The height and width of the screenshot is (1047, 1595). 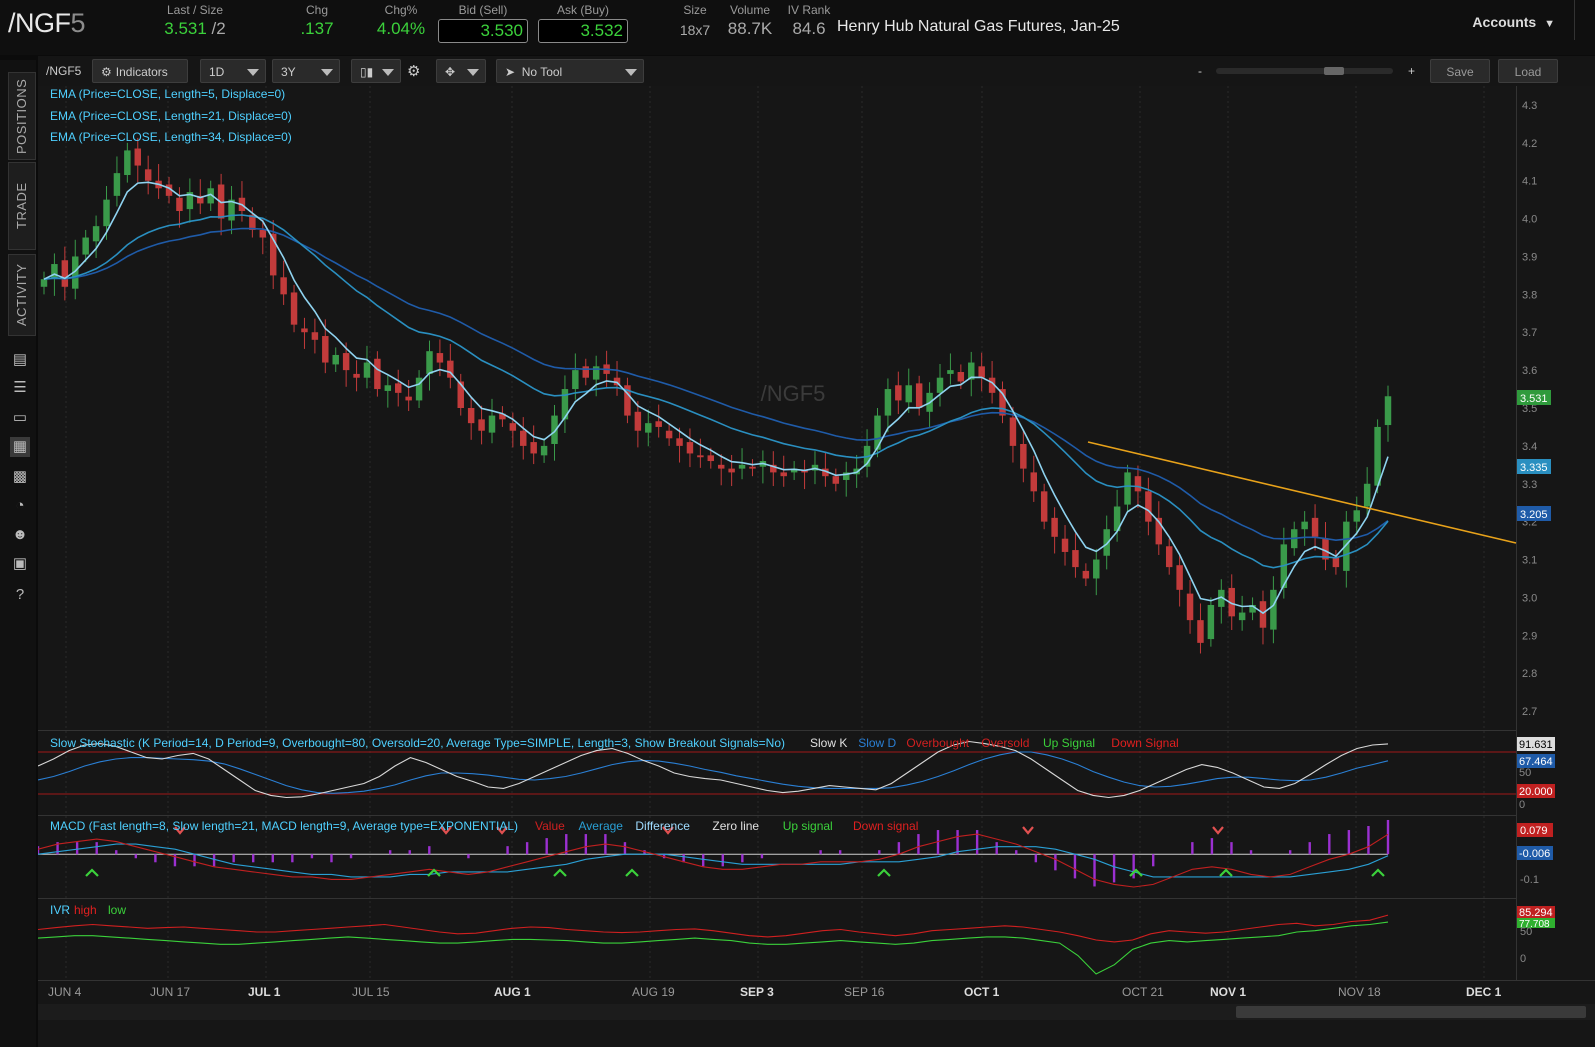 I want to click on horizontal-scrollbar, so click(x=816, y=1012).